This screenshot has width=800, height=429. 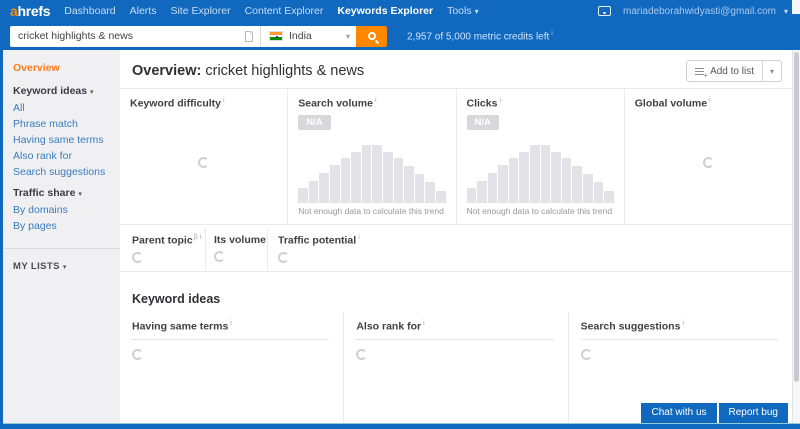 I want to click on ki-col-having-same-terms: Having same terms i, so click(x=232, y=367).